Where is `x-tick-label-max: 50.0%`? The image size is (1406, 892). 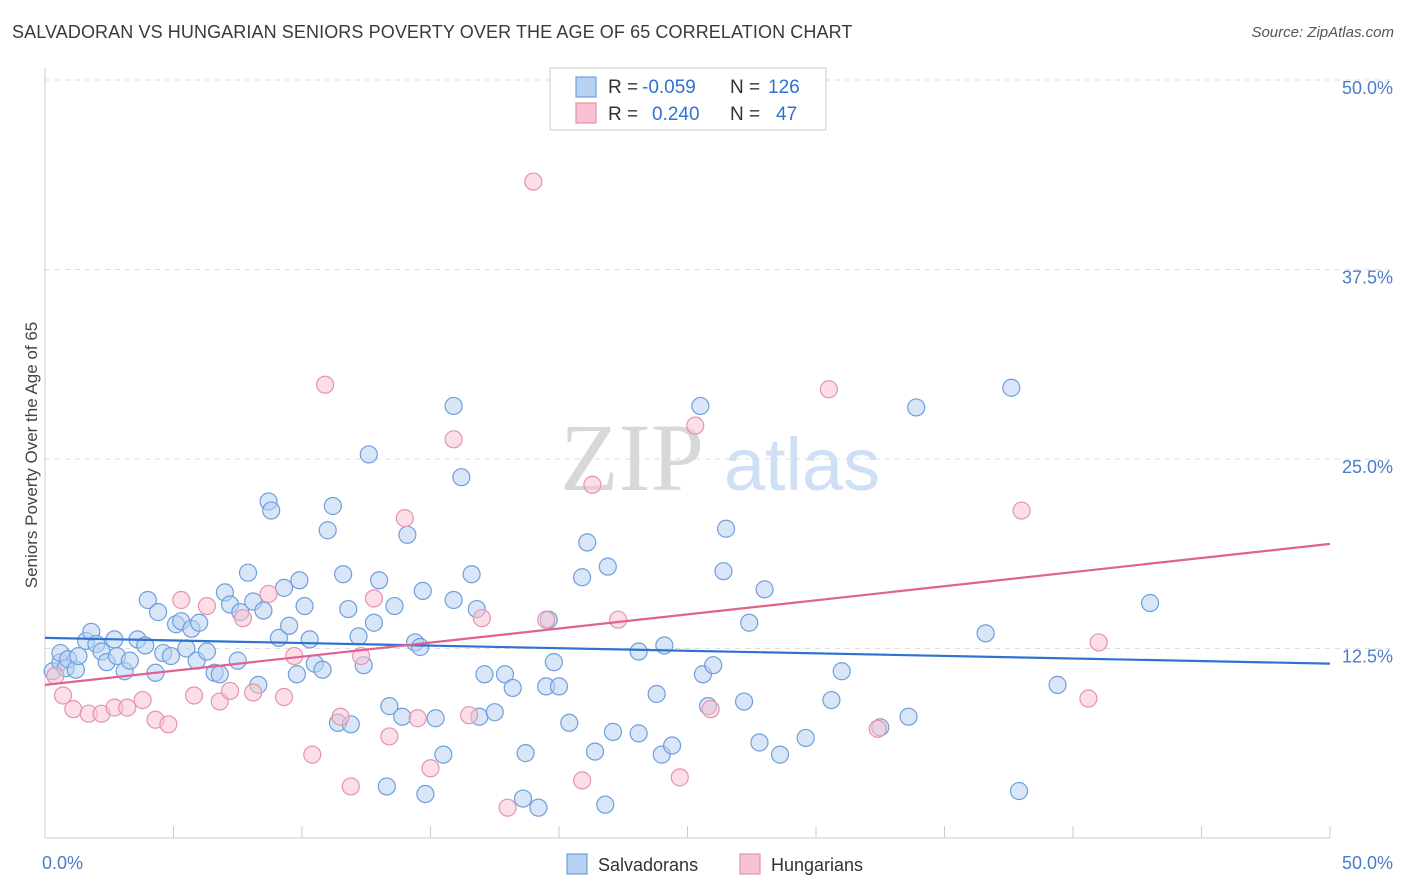 x-tick-label-max: 50.0% is located at coordinates (1367, 863).